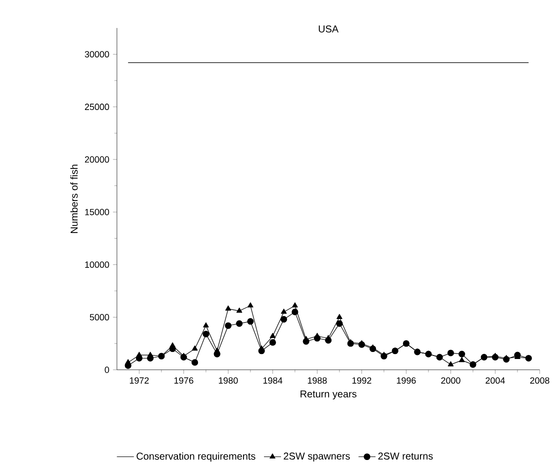 Image resolution: width=553 pixels, height=473 pixels. I want to click on x-tick-label: 1992, so click(362, 380).